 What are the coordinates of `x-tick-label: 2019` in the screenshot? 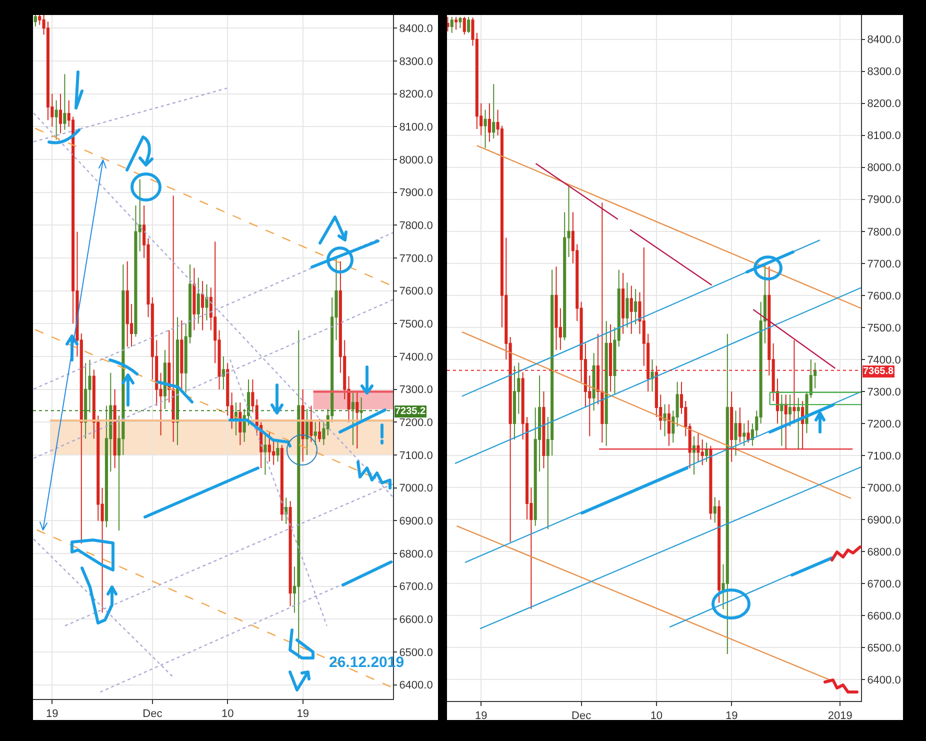 It's located at (840, 716).